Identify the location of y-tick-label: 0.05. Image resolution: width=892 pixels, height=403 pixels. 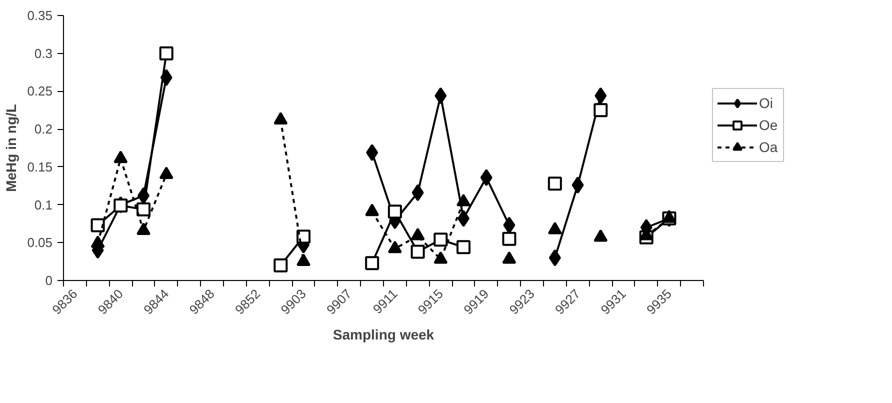
(40, 242).